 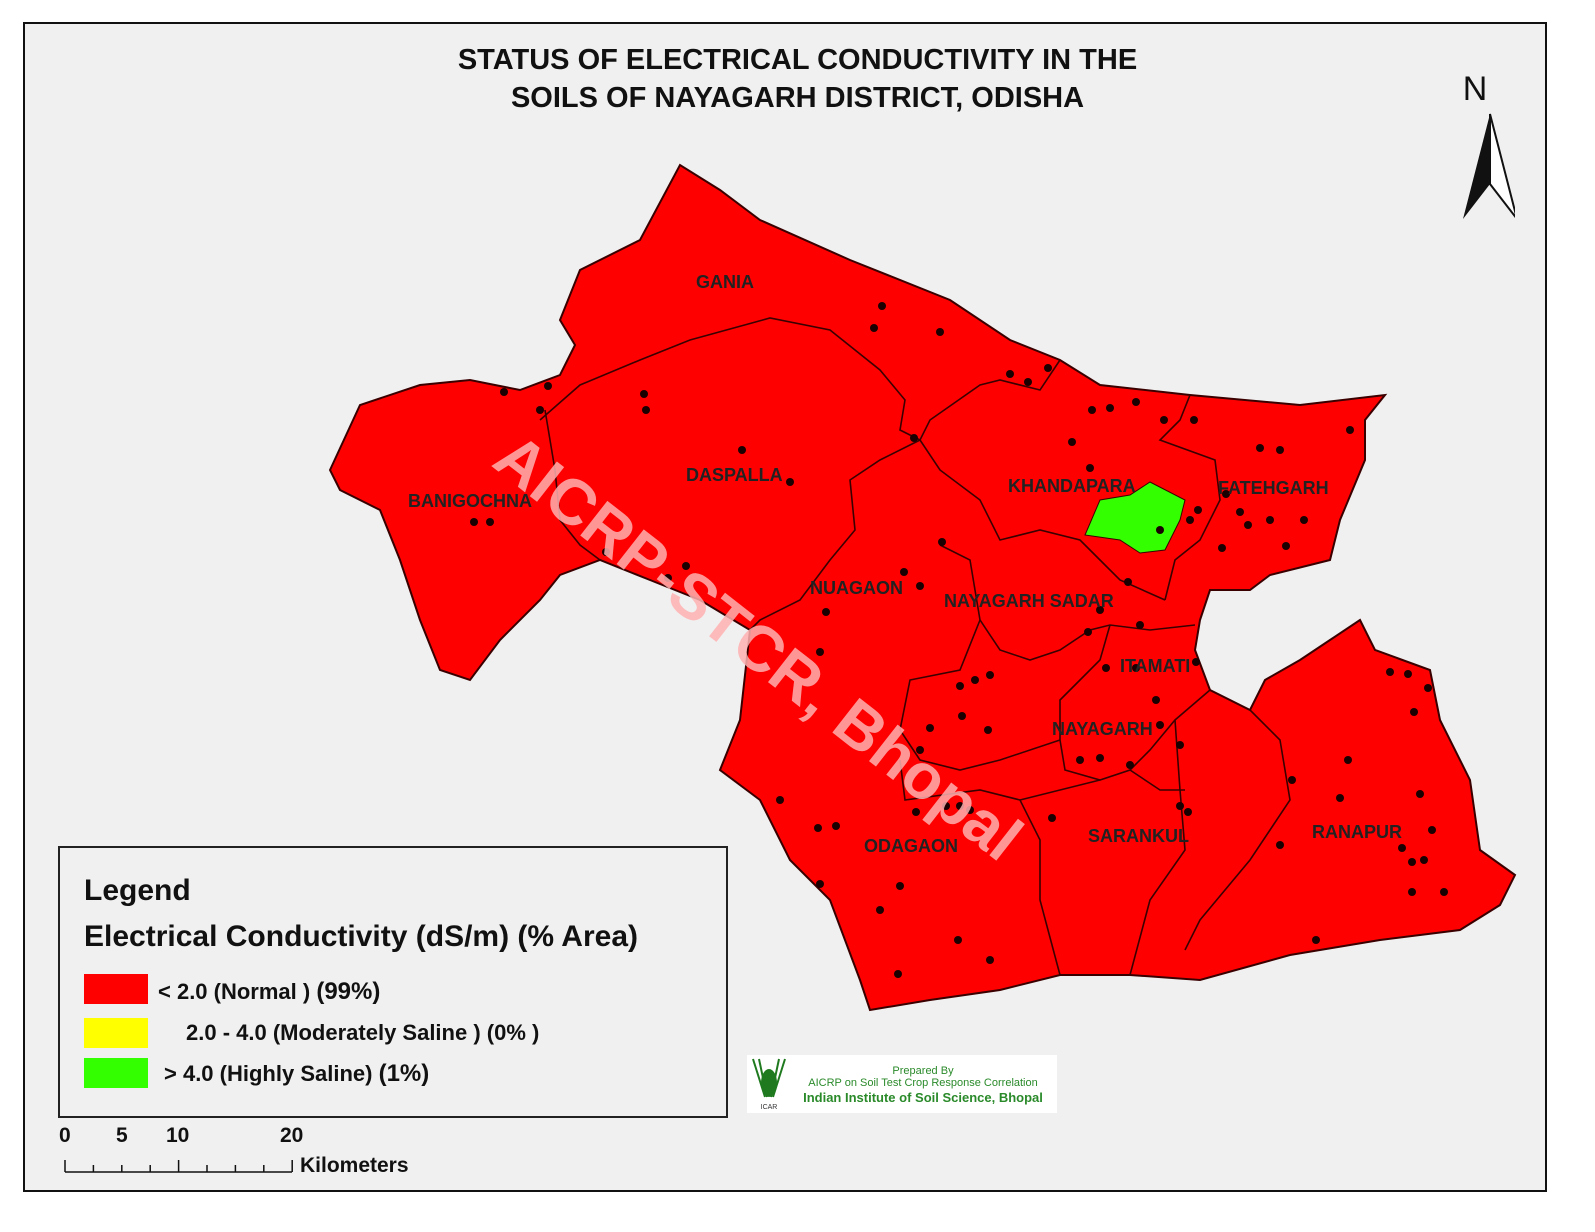 What do you see at coordinates (911, 846) in the screenshot?
I see `block-label: ODAGAON` at bounding box center [911, 846].